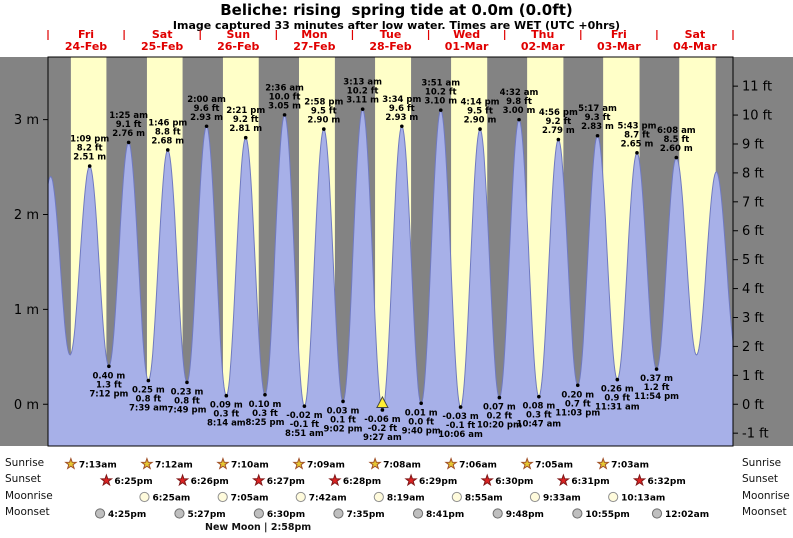 The width and height of the screenshot is (793, 538). Describe the element at coordinates (656, 379) in the screenshot. I see `low-tide-label: 0.37 m` at that location.